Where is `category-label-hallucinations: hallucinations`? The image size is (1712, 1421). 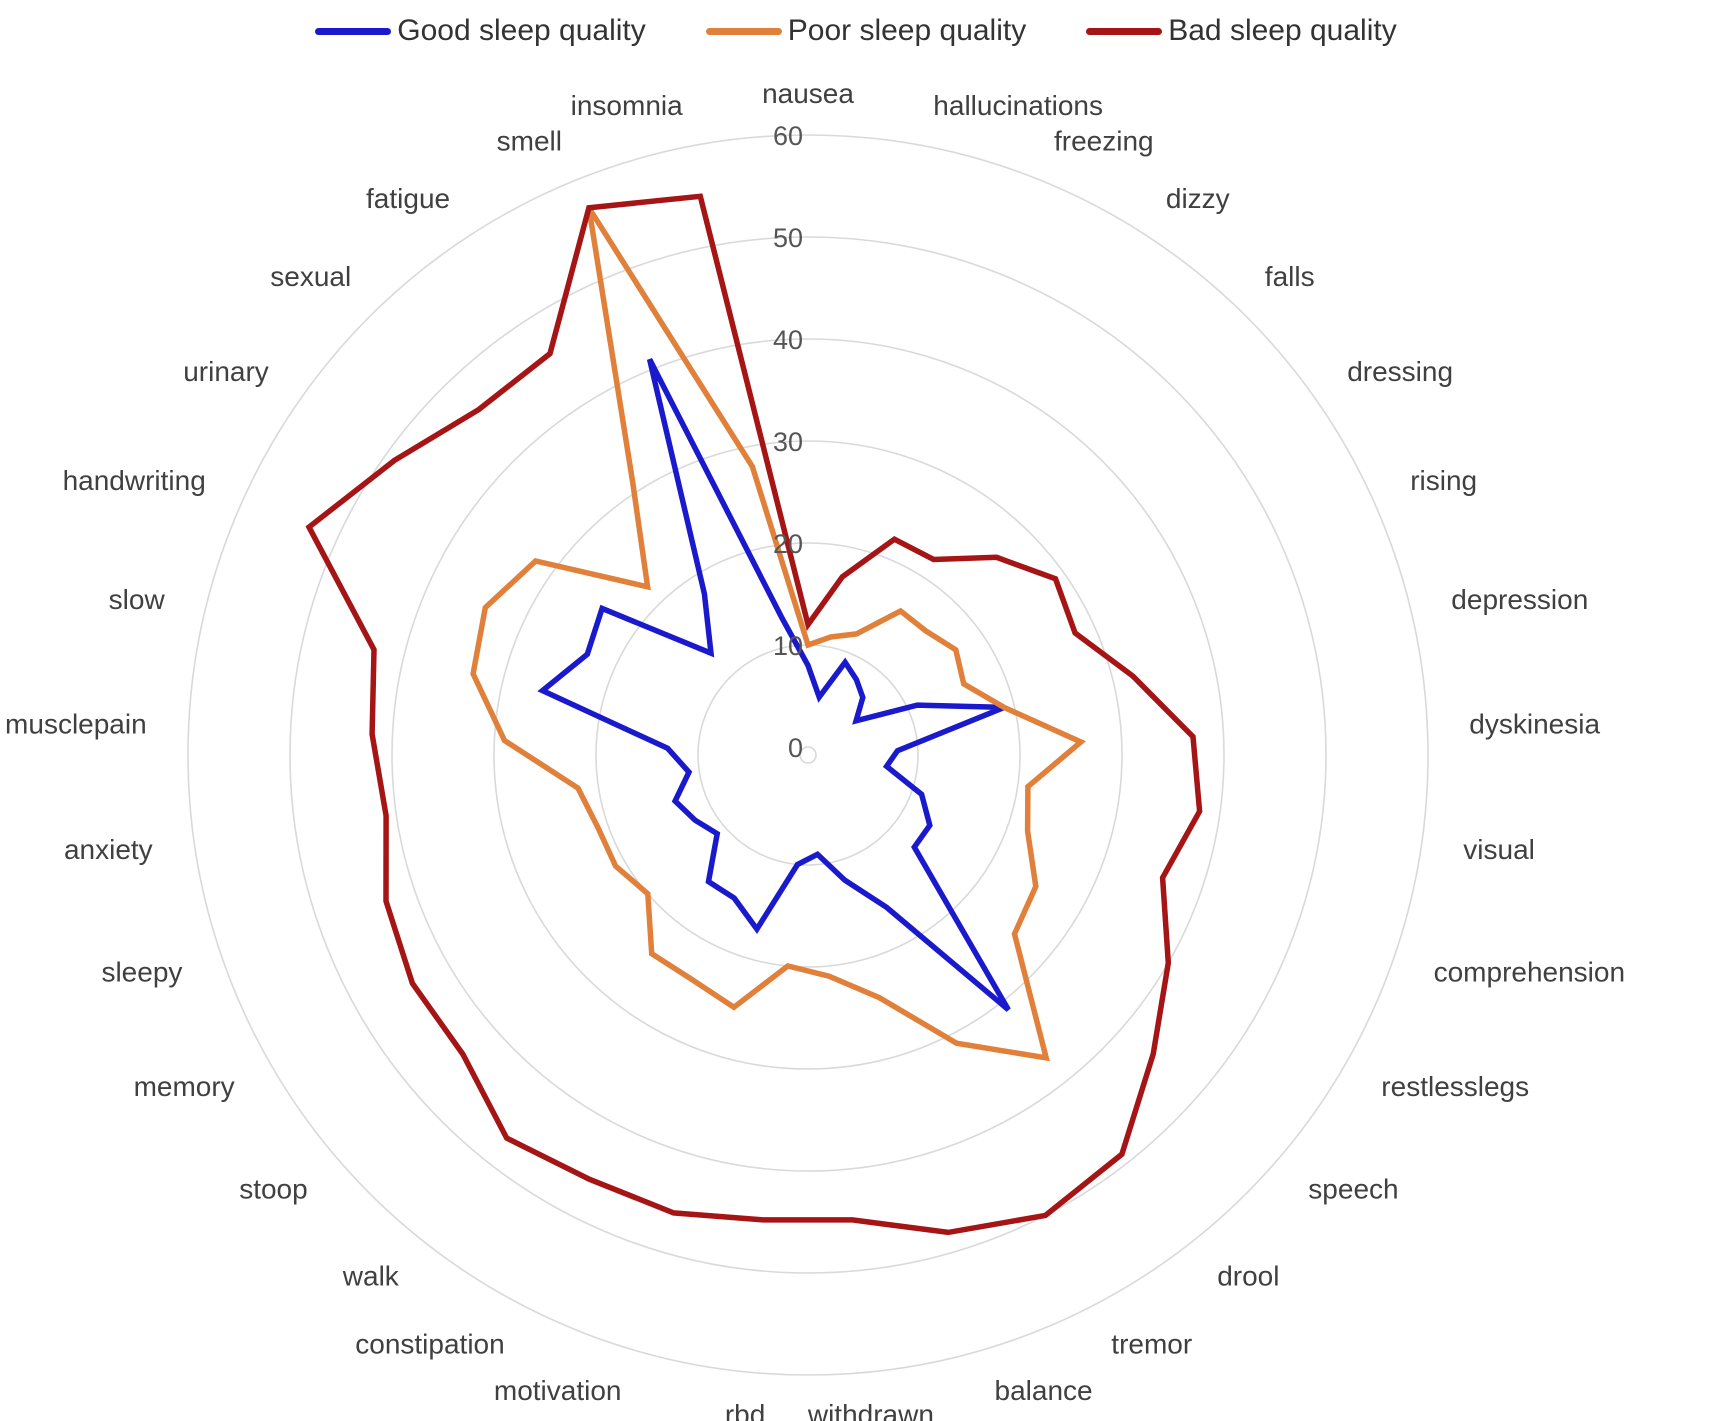 category-label-hallucinations: hallucinations is located at coordinates (1018, 105).